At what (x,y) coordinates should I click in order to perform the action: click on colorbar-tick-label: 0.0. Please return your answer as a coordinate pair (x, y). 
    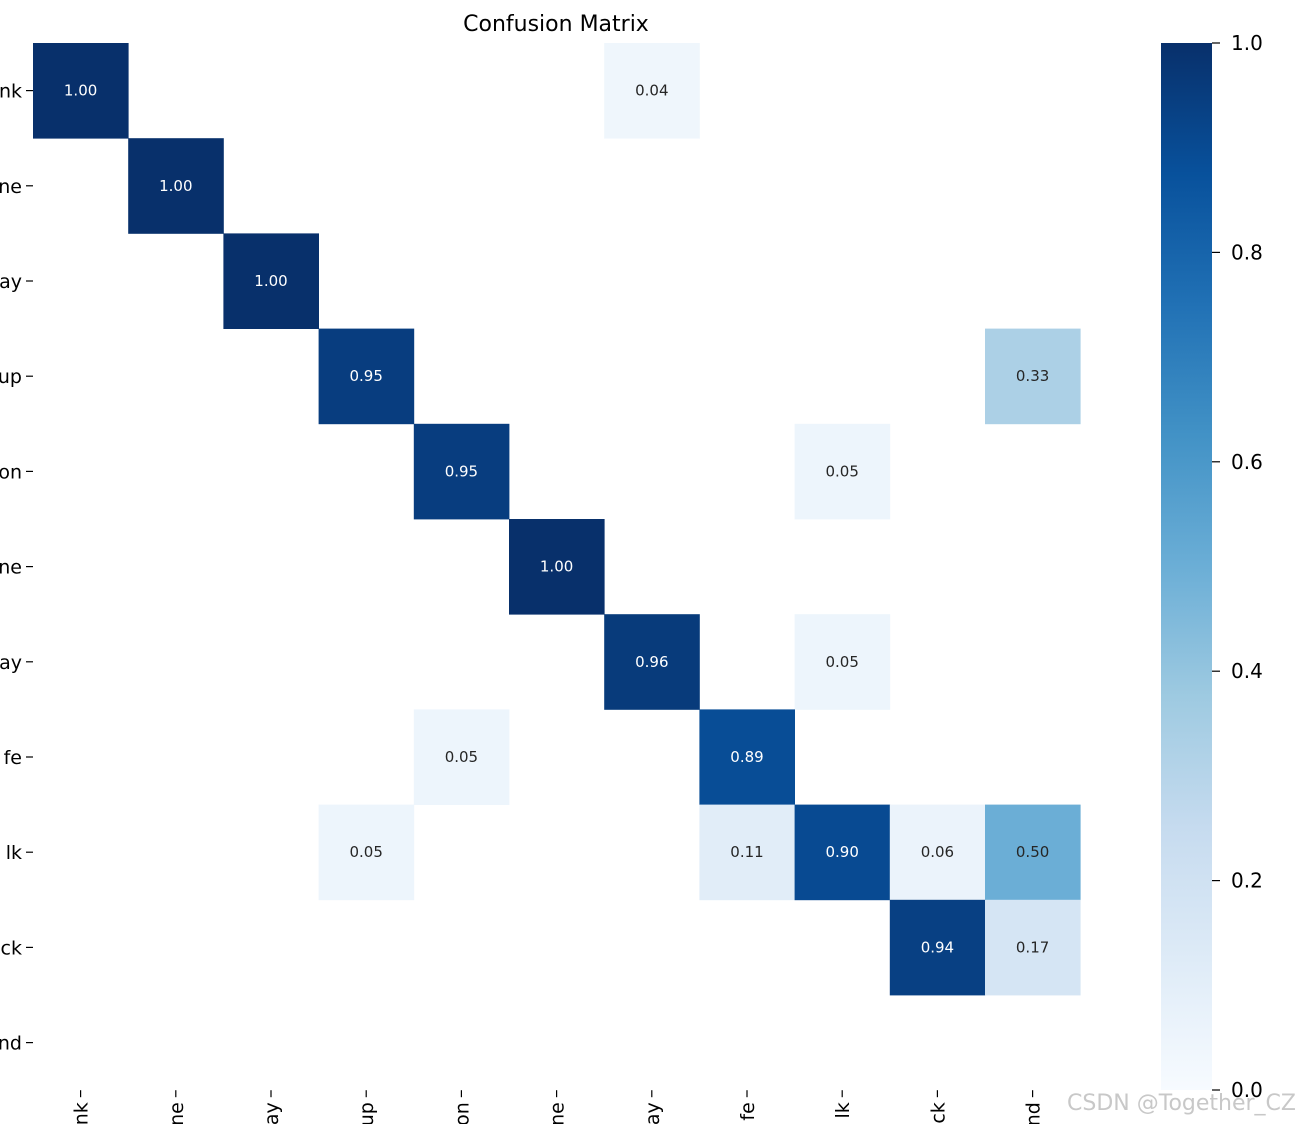
    Looking at the image, I should click on (1247, 1090).